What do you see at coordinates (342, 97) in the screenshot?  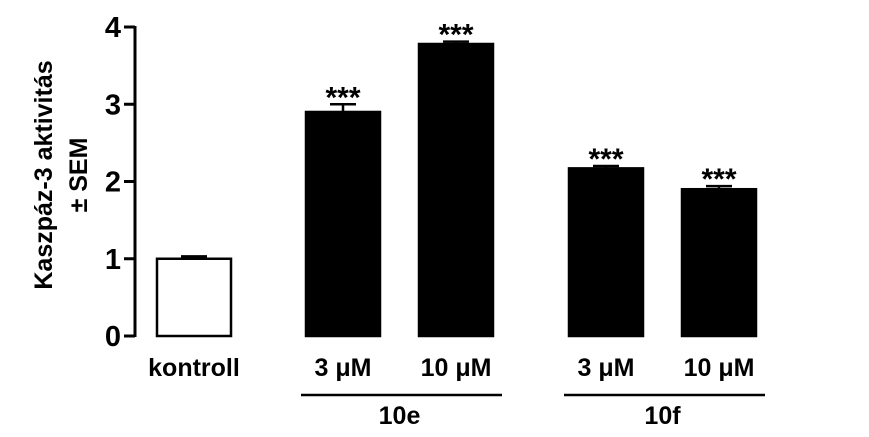 I see `significance-label-1: ***` at bounding box center [342, 97].